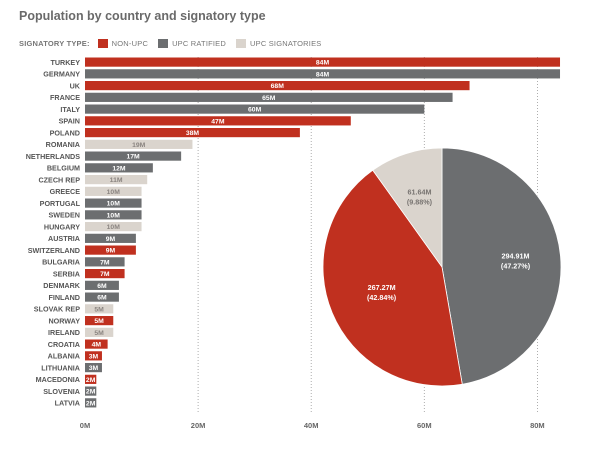  Describe the element at coordinates (163, 43) in the screenshot. I see `legend-swatch-upc-ratified` at that location.